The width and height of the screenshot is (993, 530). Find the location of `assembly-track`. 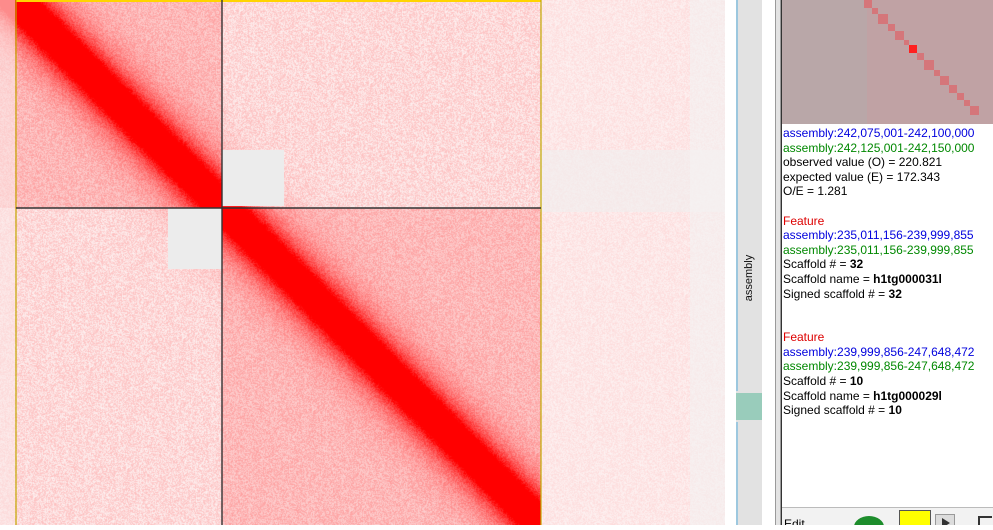

assembly-track is located at coordinates (749, 262).